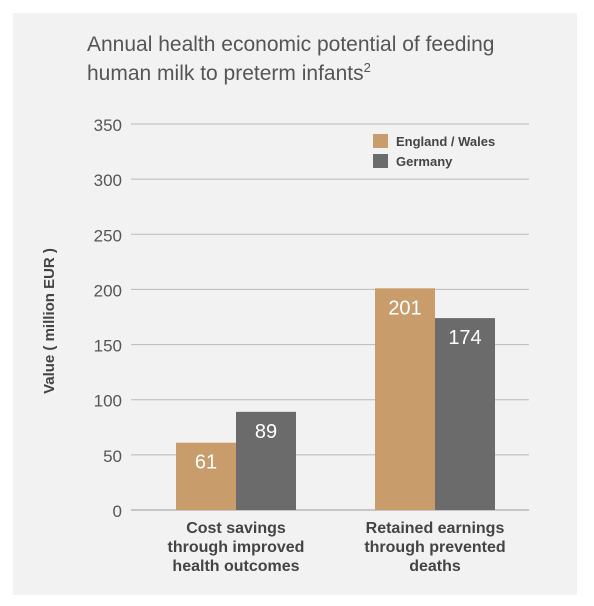 This screenshot has height=606, width=594. Describe the element at coordinates (424, 161) in the screenshot. I see `legend-label: Germany` at that location.